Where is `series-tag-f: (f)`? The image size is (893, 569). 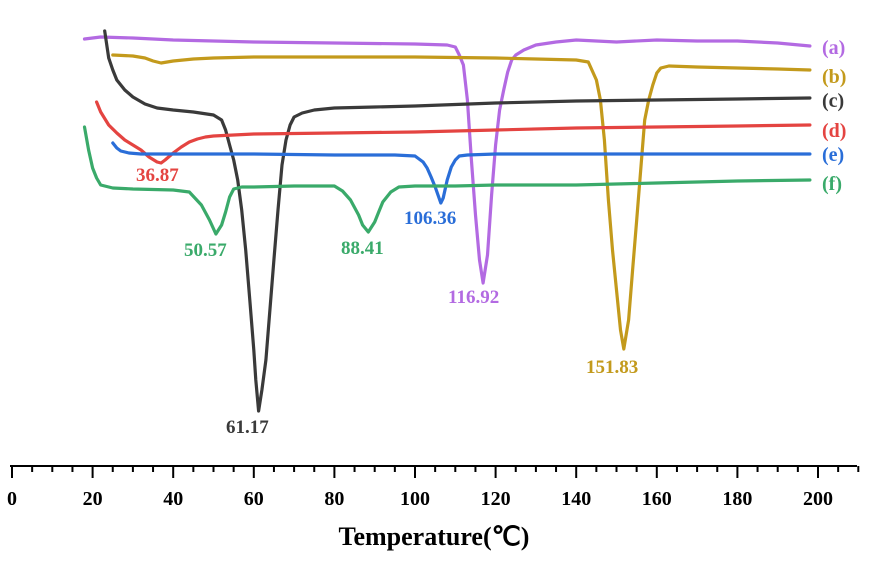 series-tag-f: (f) is located at coordinates (832, 184).